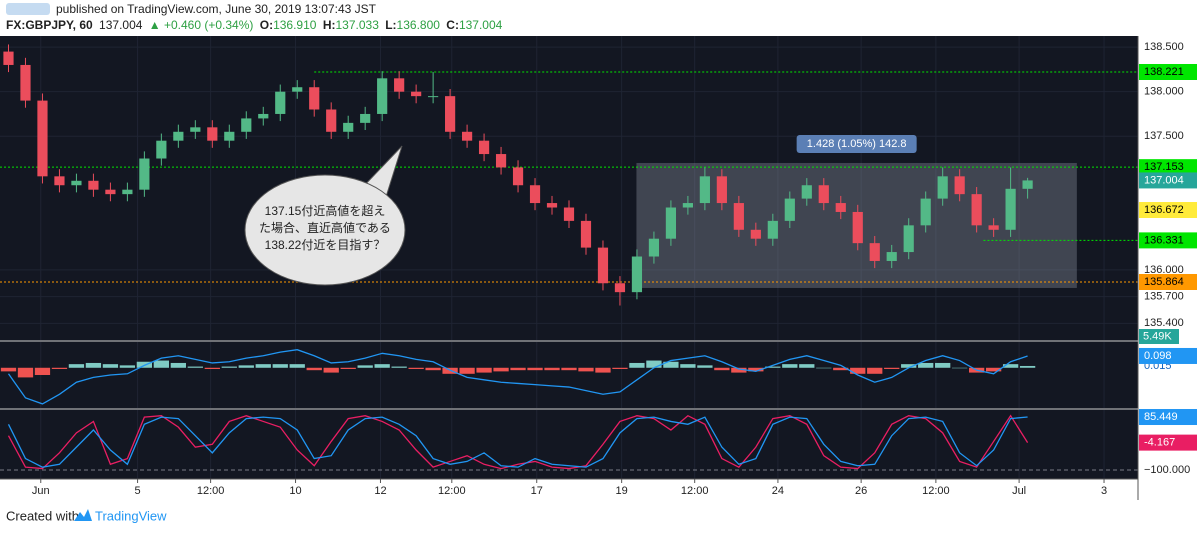 Image resolution: width=1200 pixels, height=537 pixels. What do you see at coordinates (1019, 491) in the screenshot?
I see `x-tick-label: Jul` at bounding box center [1019, 491].